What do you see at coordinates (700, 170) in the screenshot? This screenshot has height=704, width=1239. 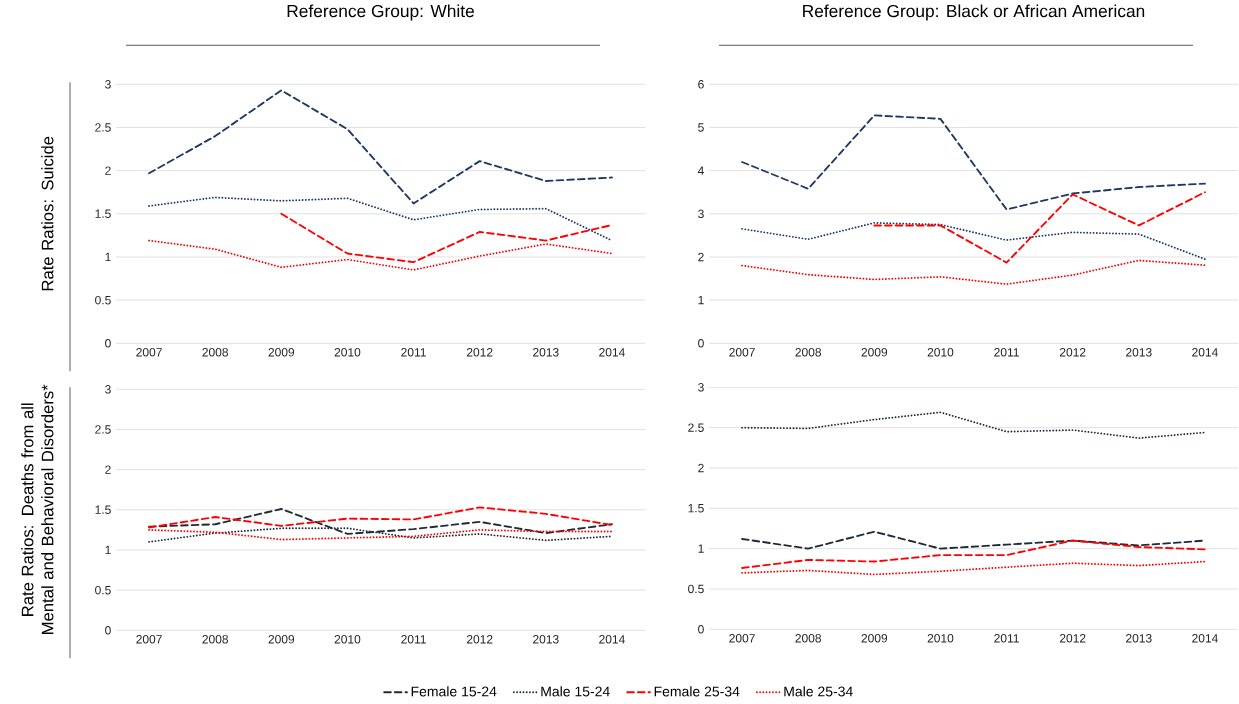 I see `y-tick-label: 4` at bounding box center [700, 170].